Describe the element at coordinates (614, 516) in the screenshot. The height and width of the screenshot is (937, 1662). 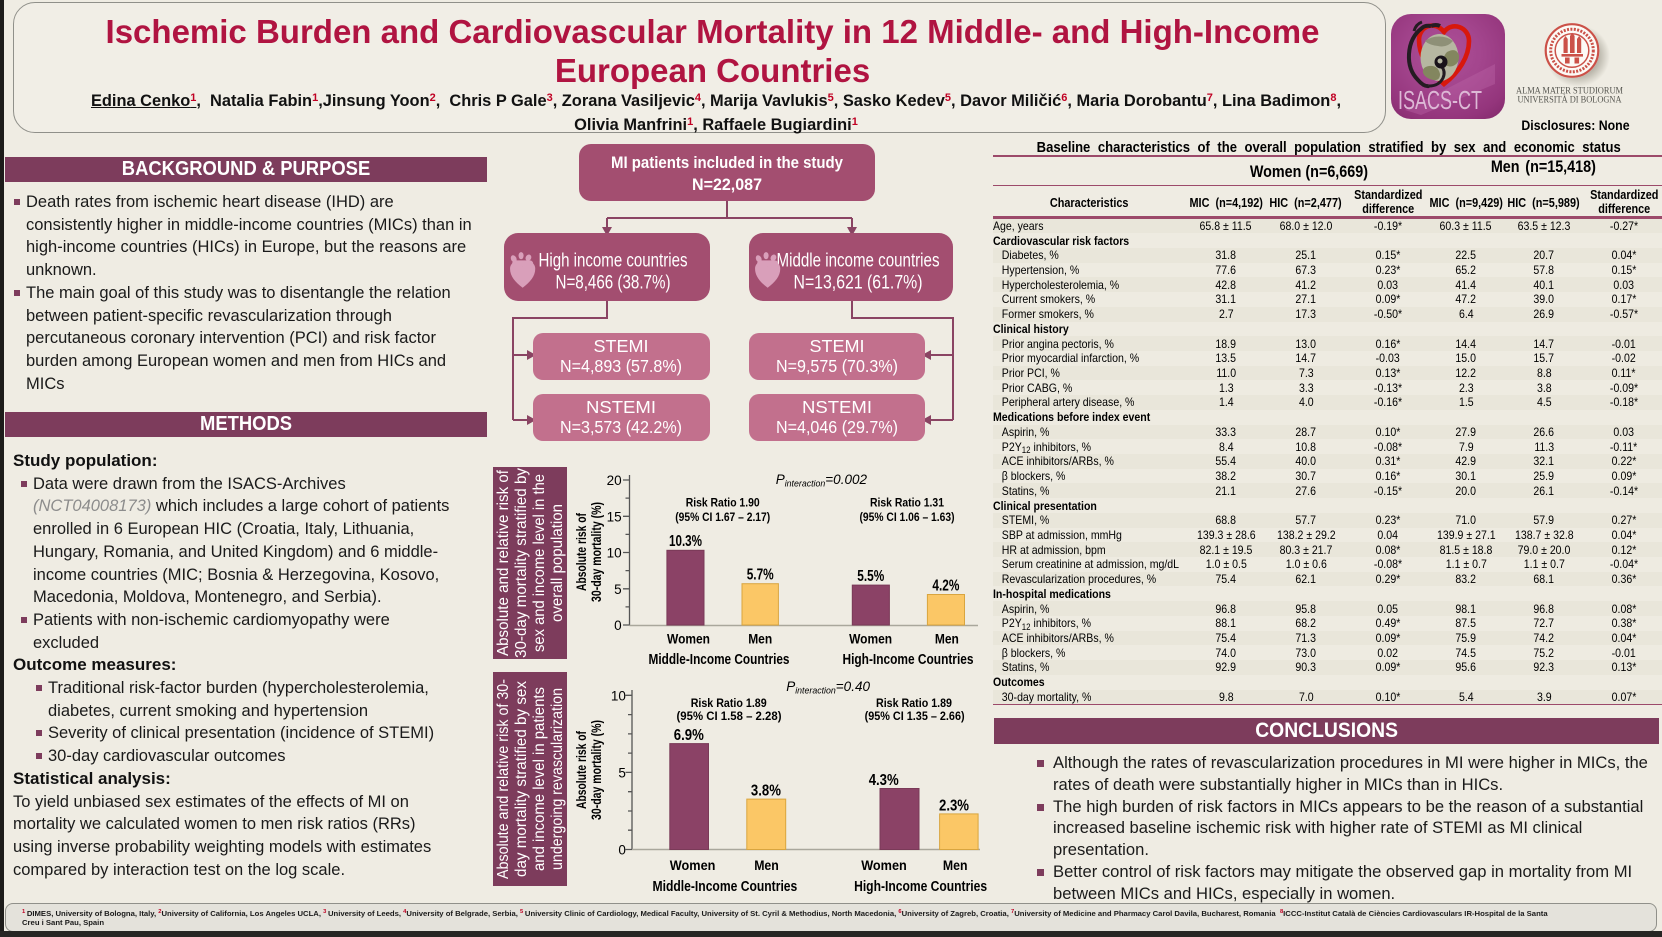
I see `svg-text: 15` at that location.